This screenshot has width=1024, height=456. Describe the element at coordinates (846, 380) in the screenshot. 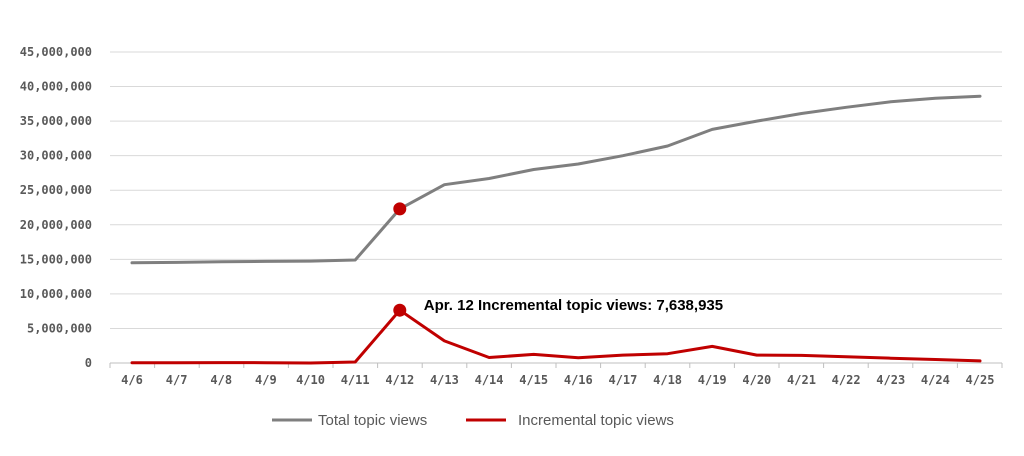

I see `x-tick-label: 4/22` at that location.